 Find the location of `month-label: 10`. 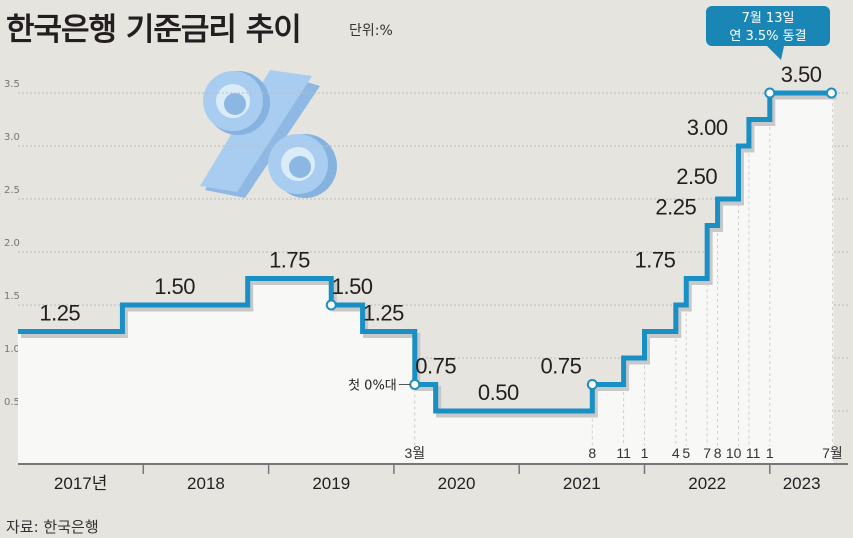

month-label: 10 is located at coordinates (734, 453).